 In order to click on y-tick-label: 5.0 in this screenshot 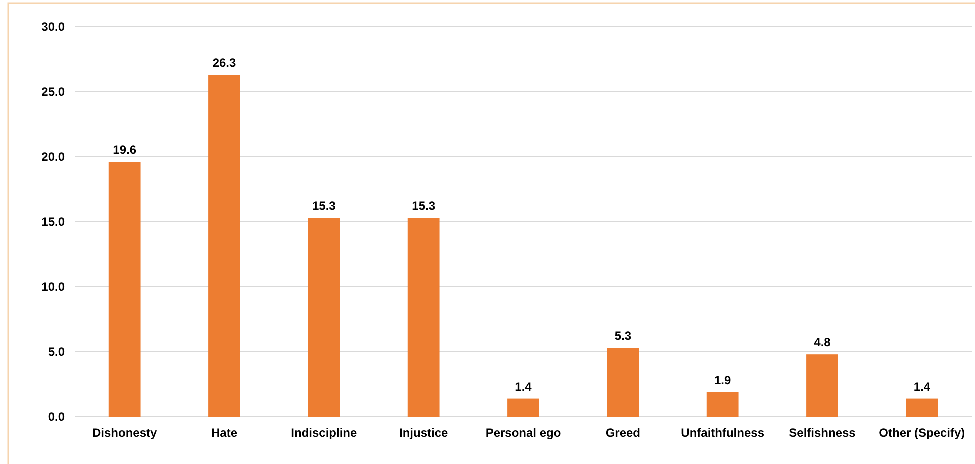, I will do `click(57, 352)`.